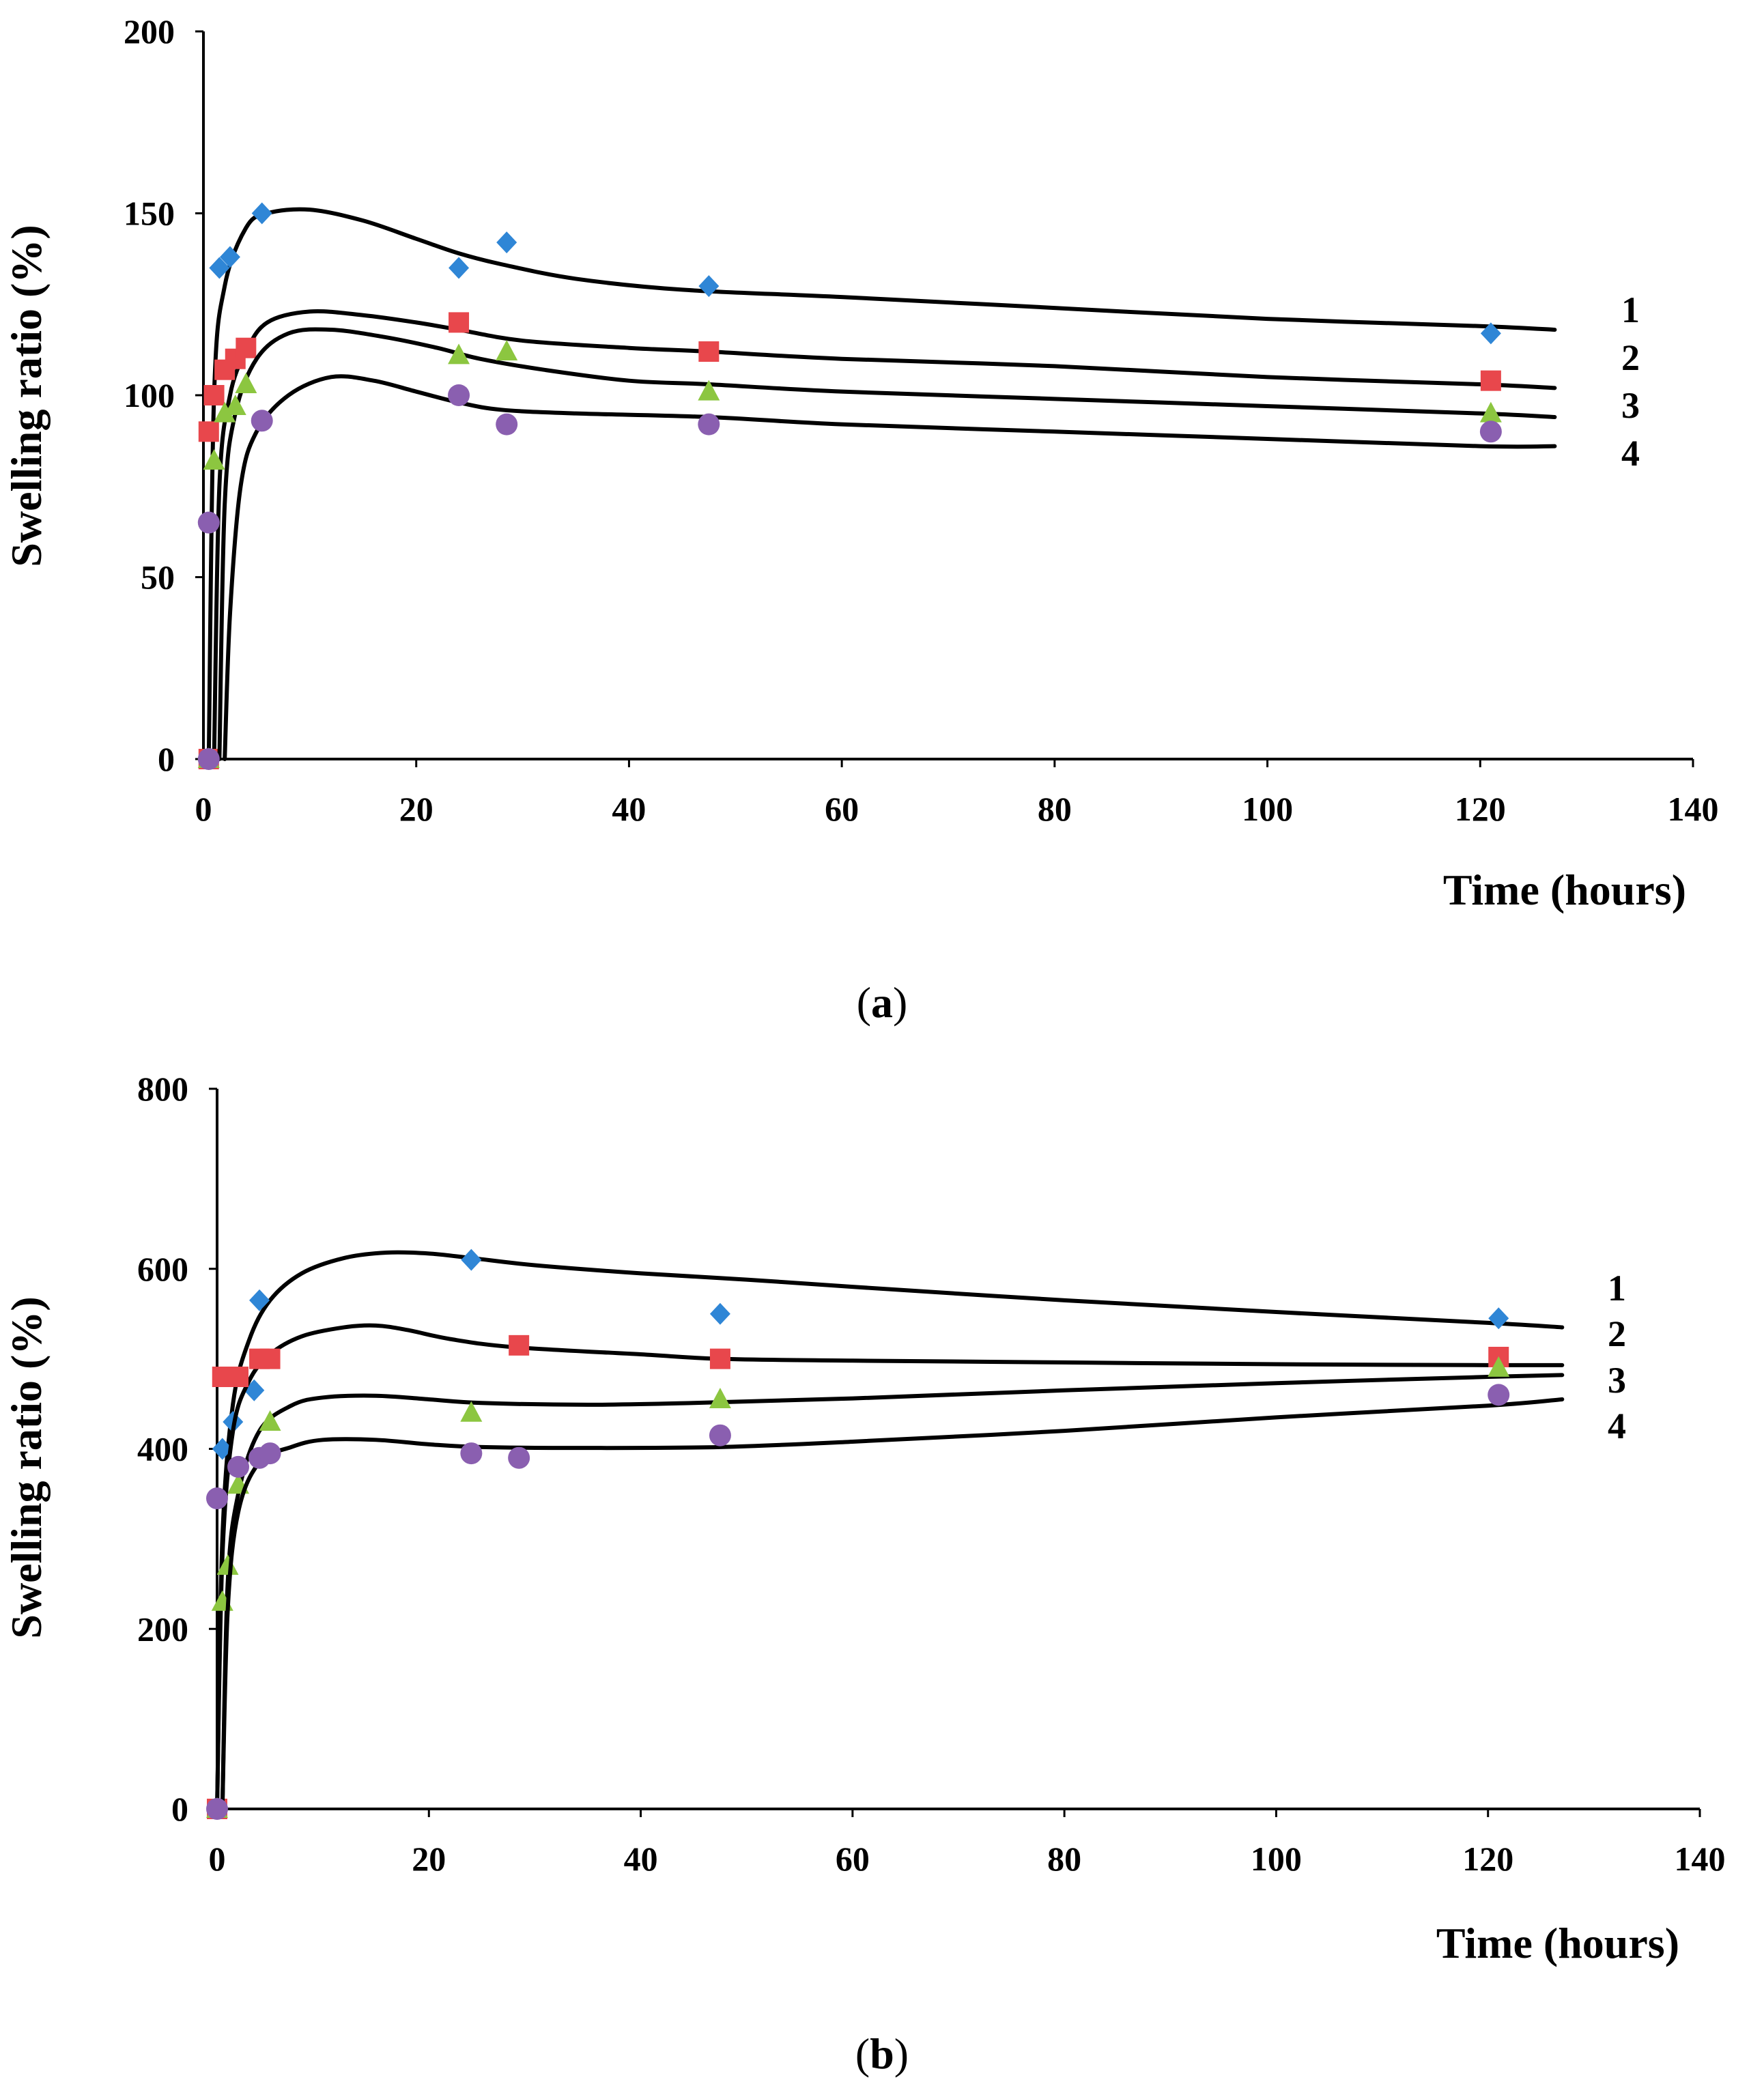  What do you see at coordinates (217, 1859) in the screenshot?
I see `x-tick-label-b: 0` at bounding box center [217, 1859].